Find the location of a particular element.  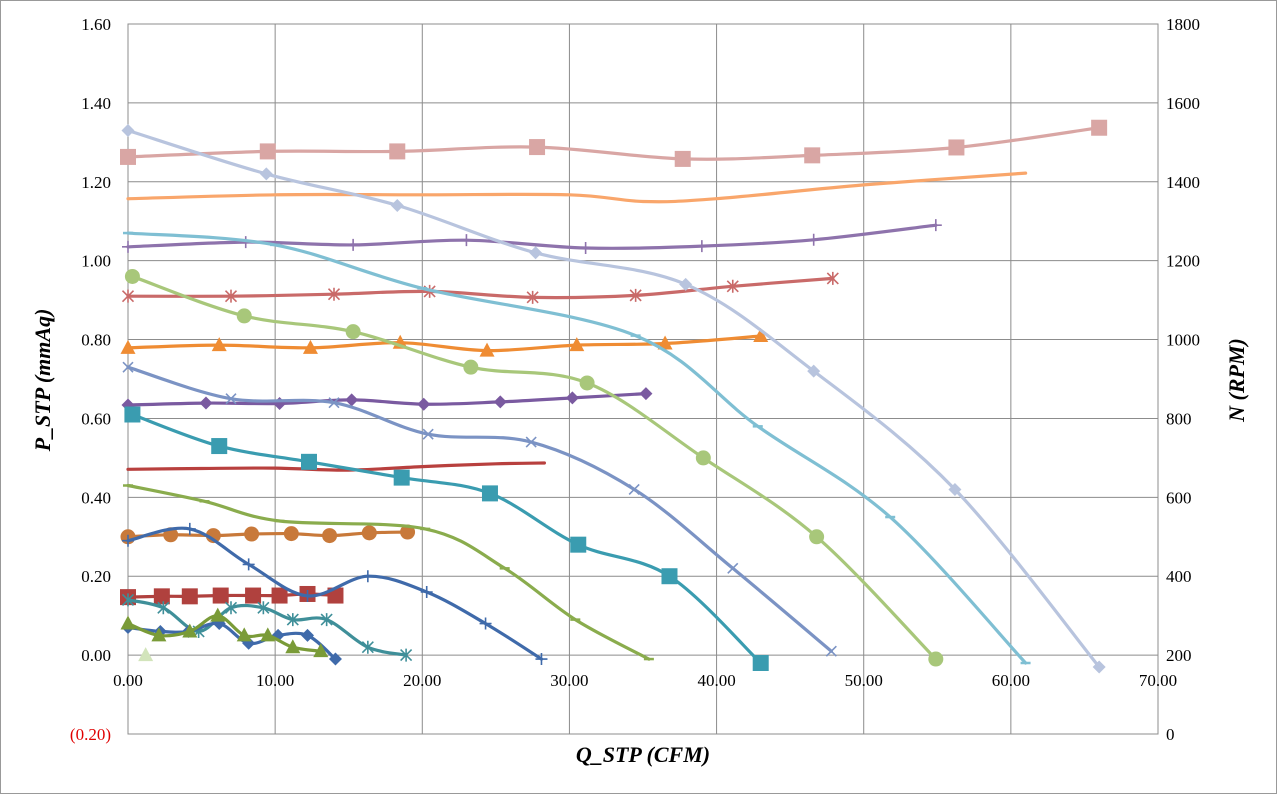

y2-tick-label: 1600 is located at coordinates (1183, 103).